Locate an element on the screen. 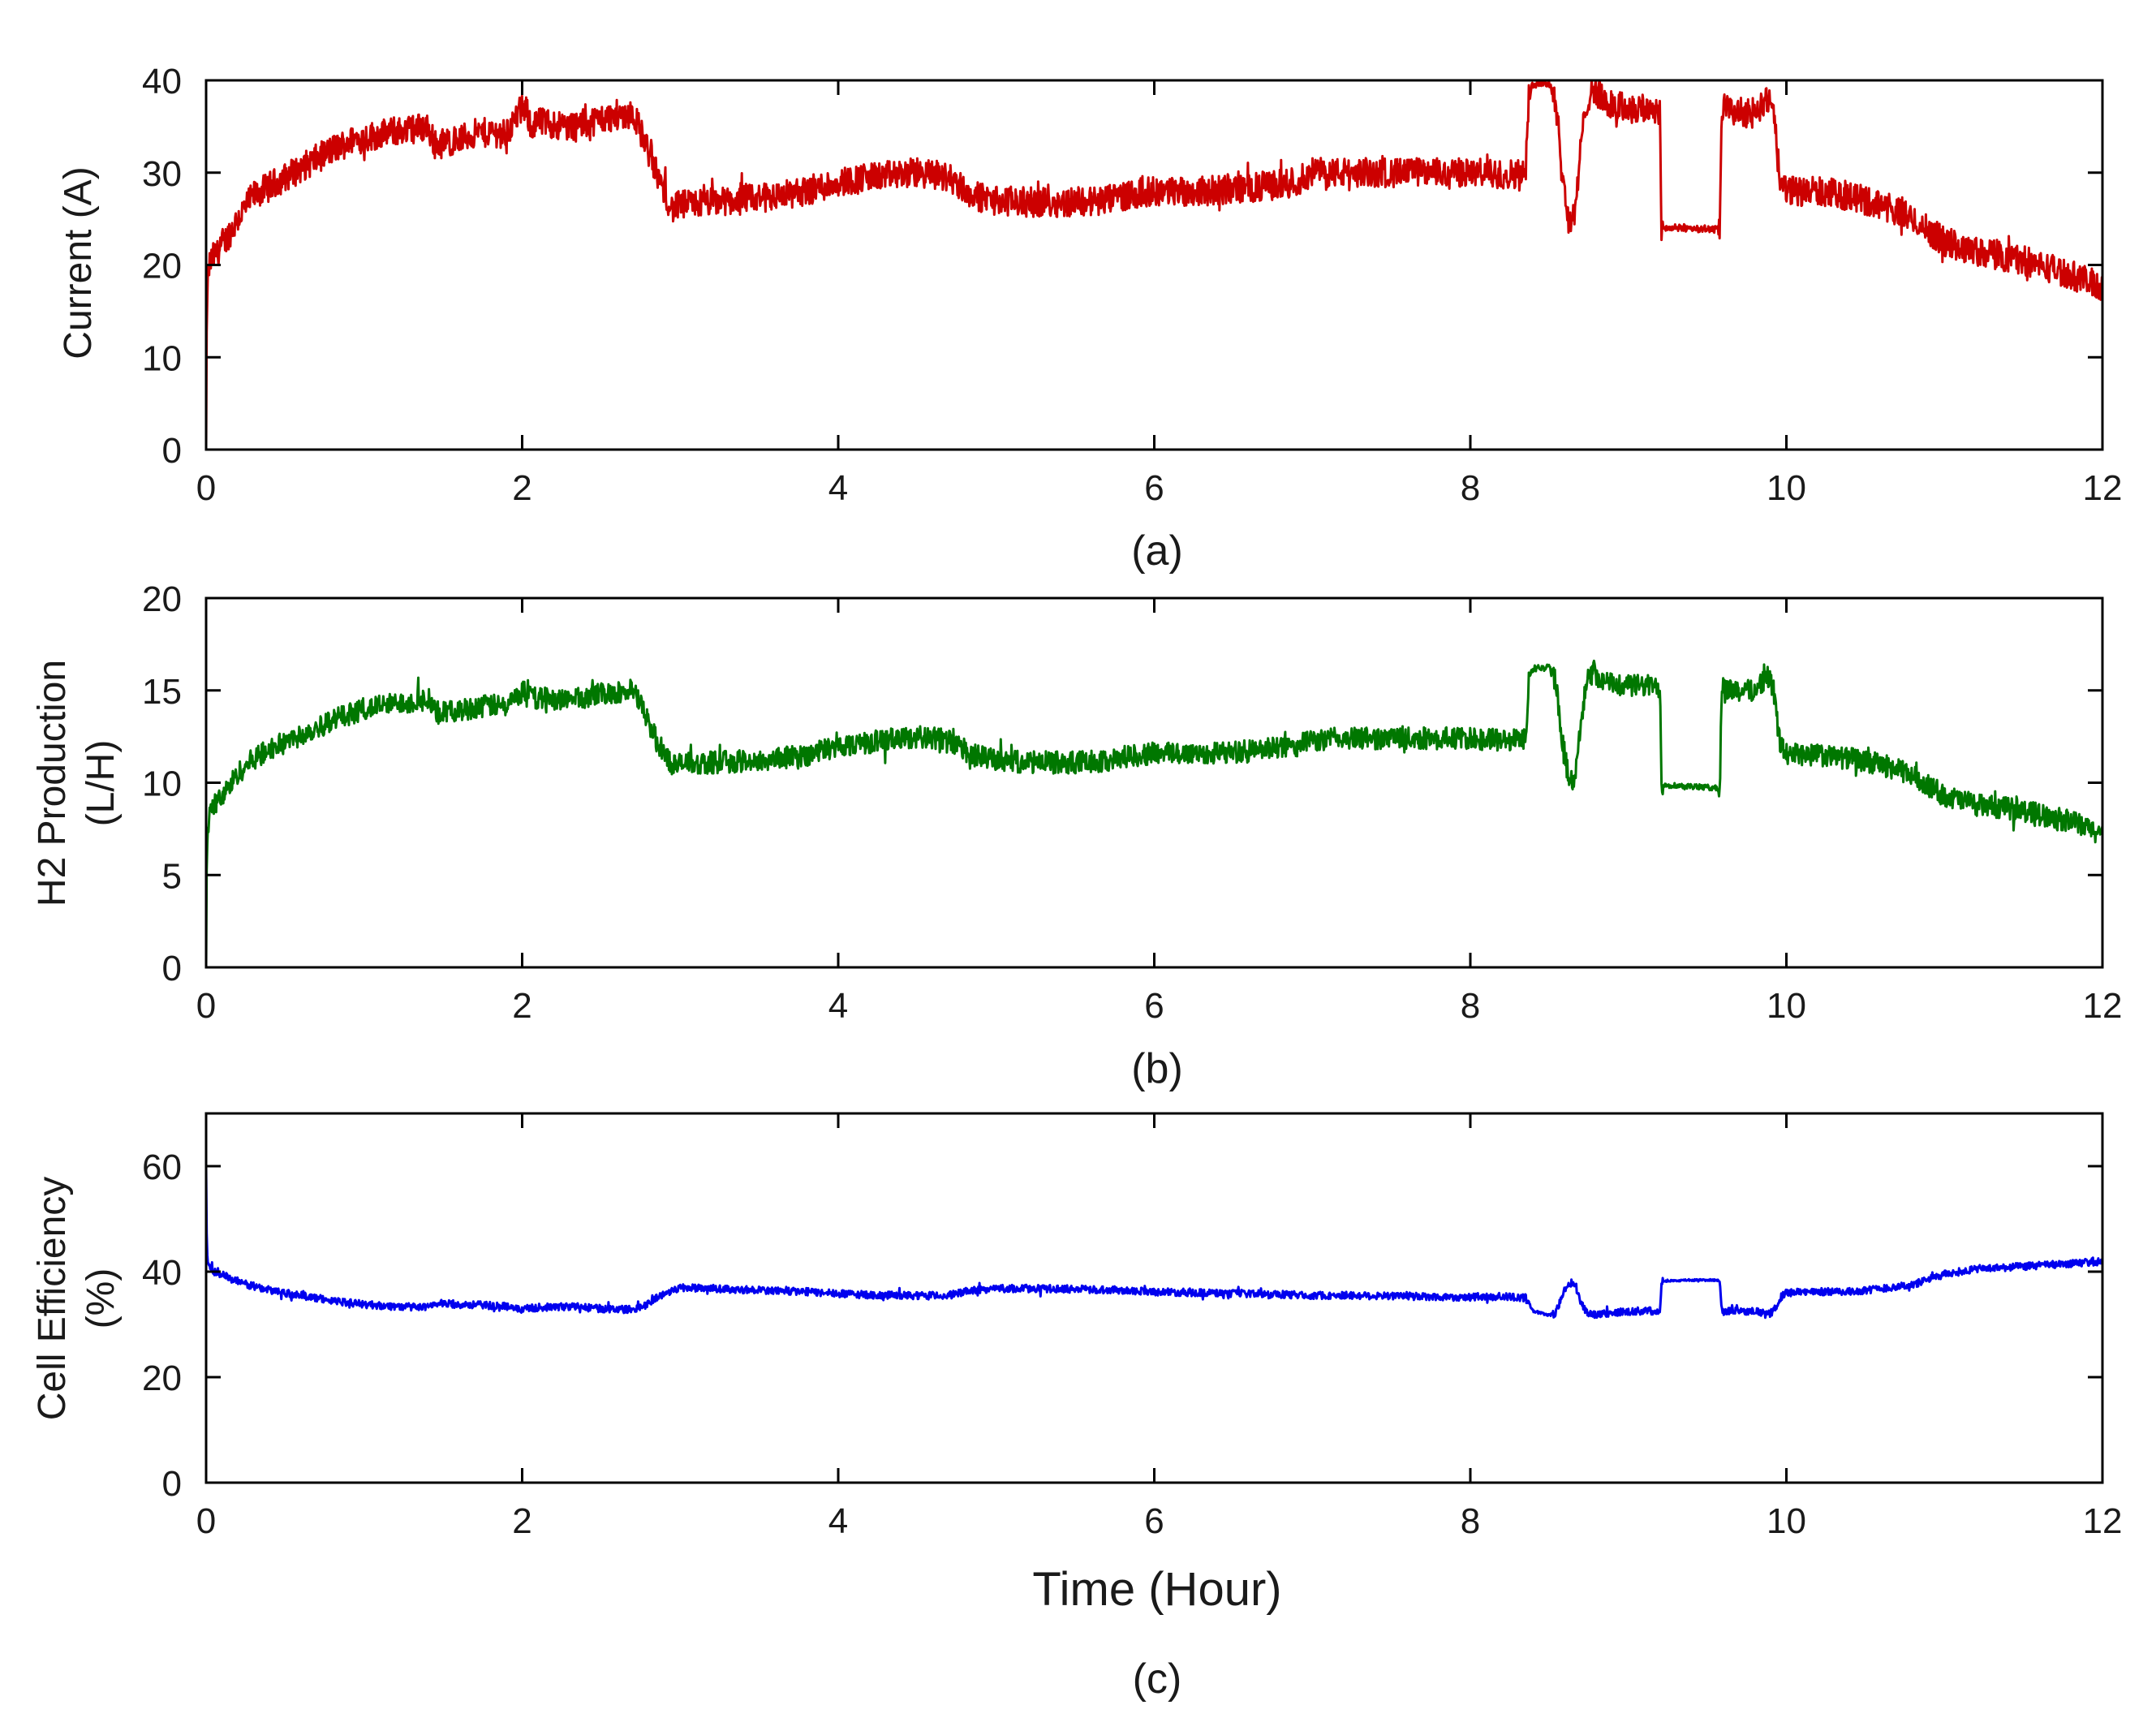 This screenshot has height=1718, width=2156. panel-b-xtick-label: 0 is located at coordinates (206, 1006).